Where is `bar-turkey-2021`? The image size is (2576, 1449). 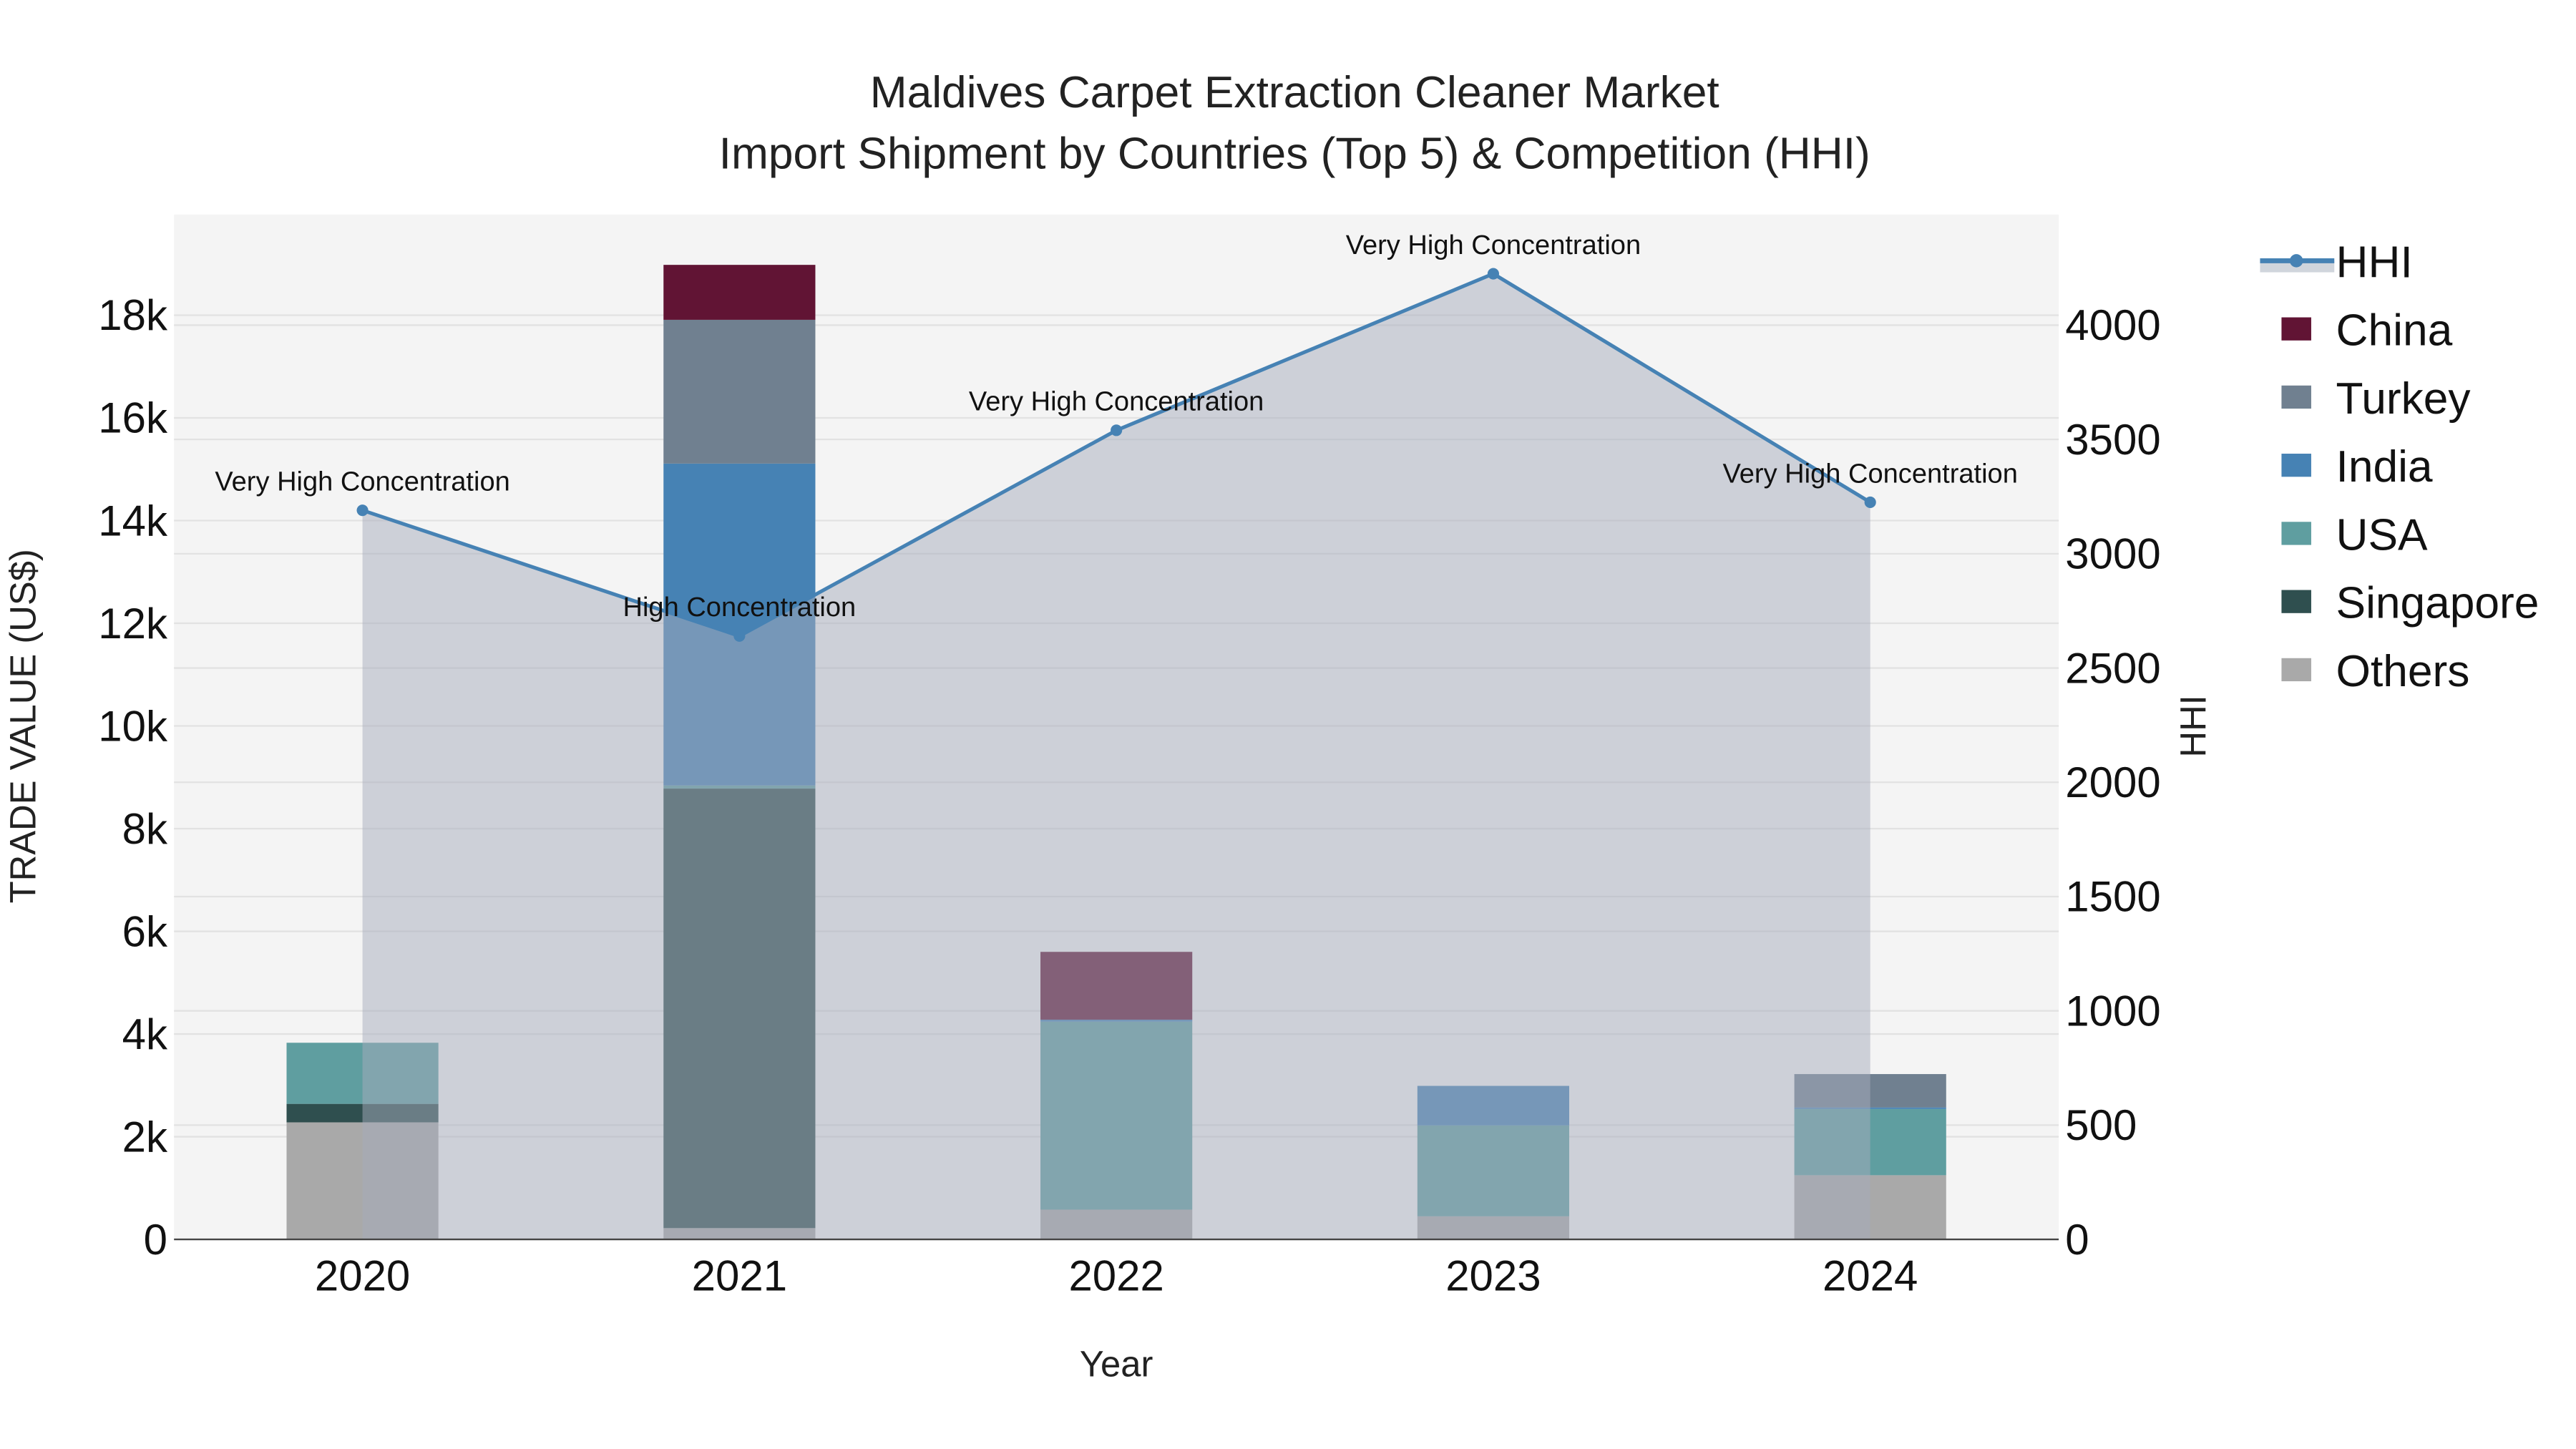
bar-turkey-2021 is located at coordinates (739, 391).